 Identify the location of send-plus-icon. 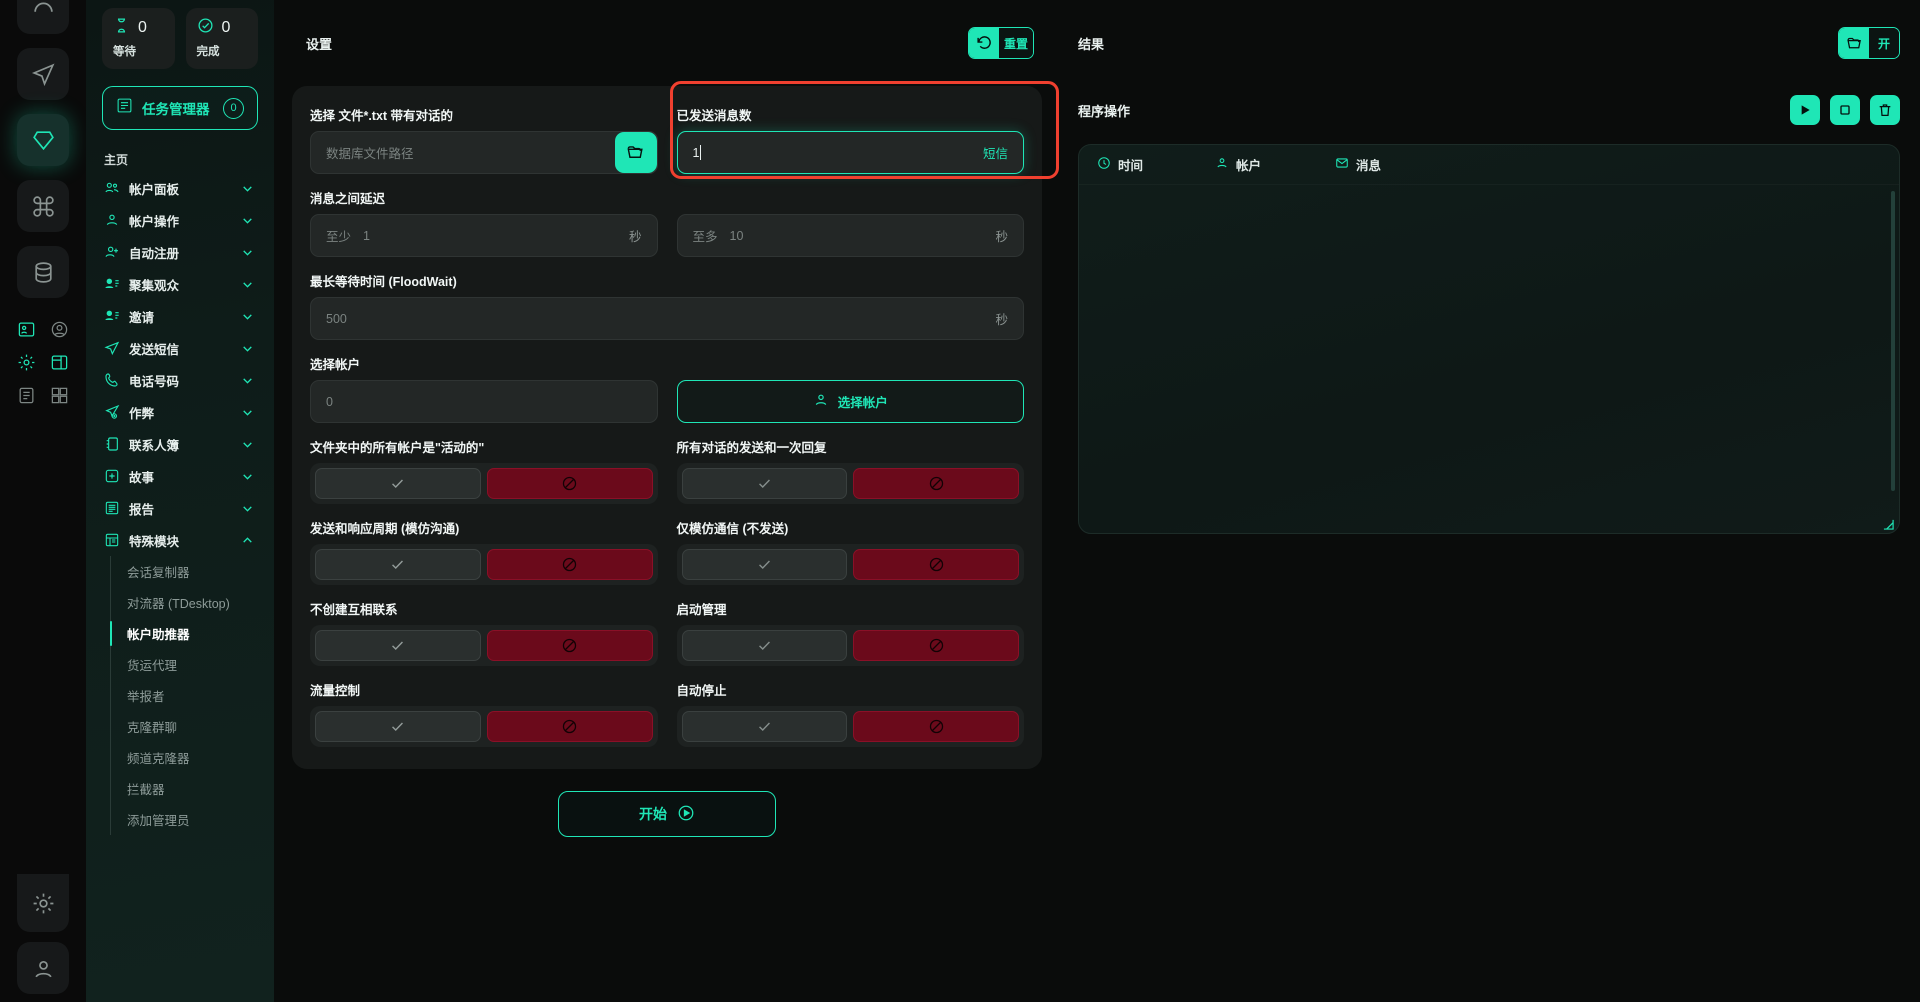
(112, 412).